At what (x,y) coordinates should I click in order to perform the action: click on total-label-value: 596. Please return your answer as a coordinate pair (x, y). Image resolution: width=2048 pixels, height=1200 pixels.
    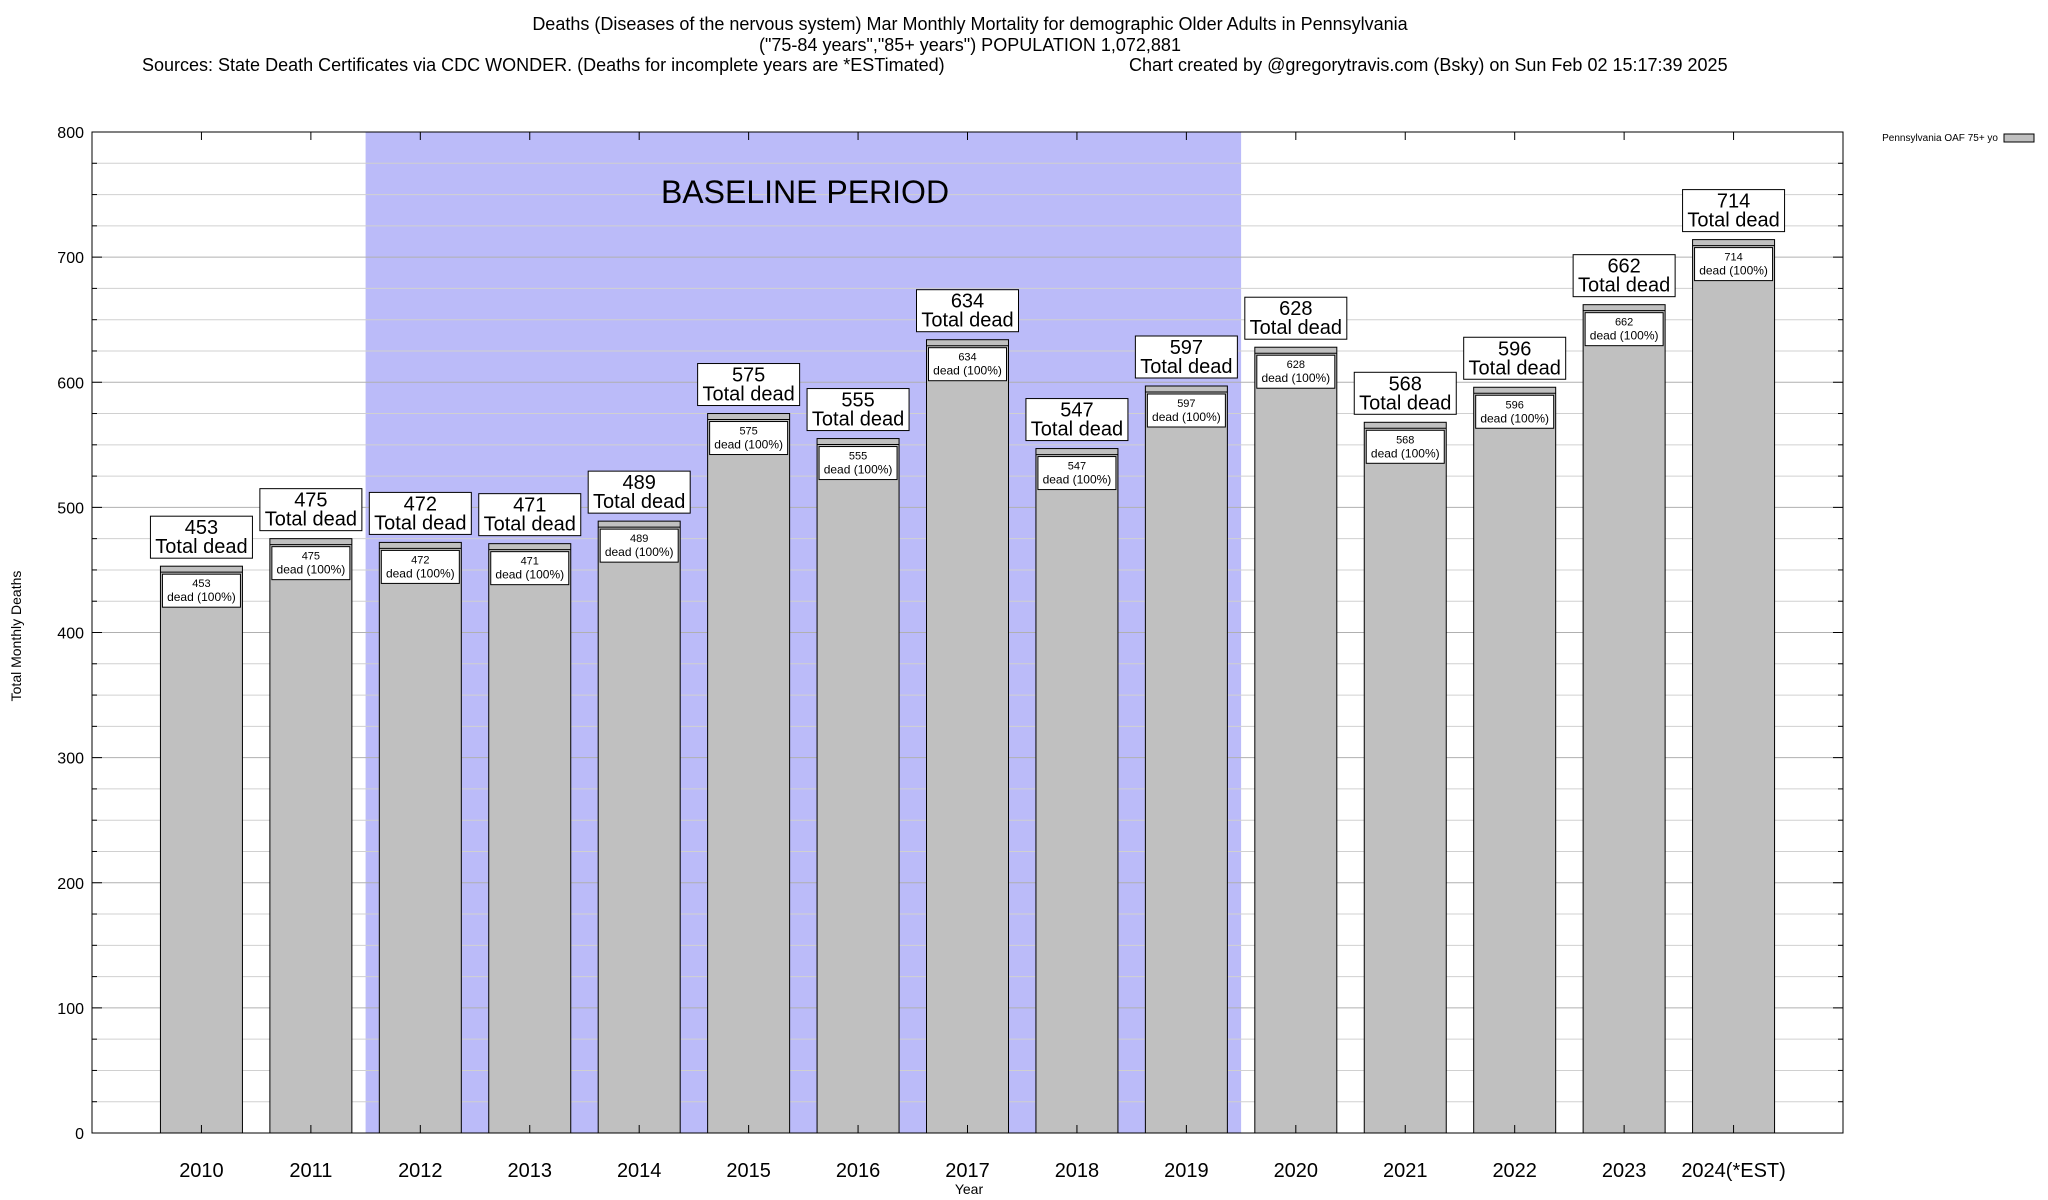
    Looking at the image, I should click on (1514, 349).